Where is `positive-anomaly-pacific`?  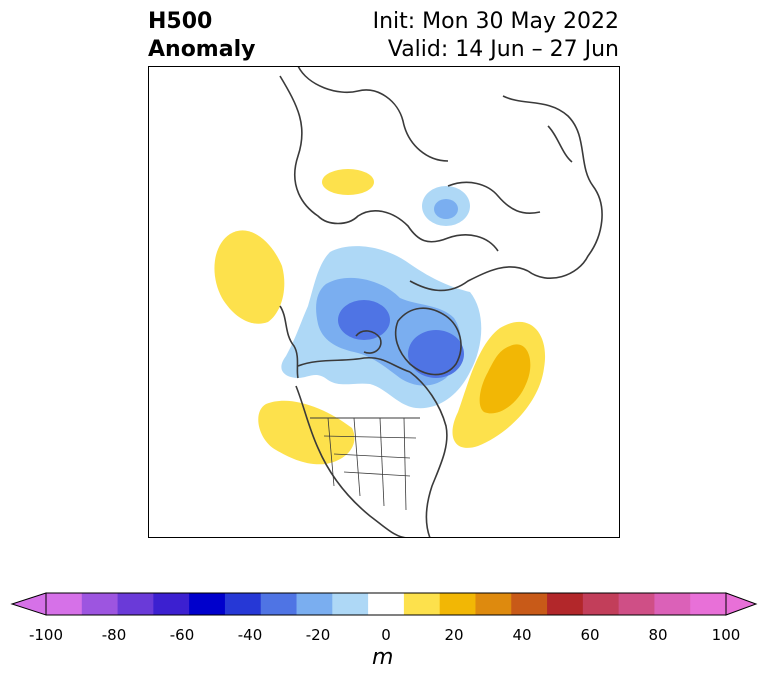
positive-anomaly-pacific is located at coordinates (249, 277).